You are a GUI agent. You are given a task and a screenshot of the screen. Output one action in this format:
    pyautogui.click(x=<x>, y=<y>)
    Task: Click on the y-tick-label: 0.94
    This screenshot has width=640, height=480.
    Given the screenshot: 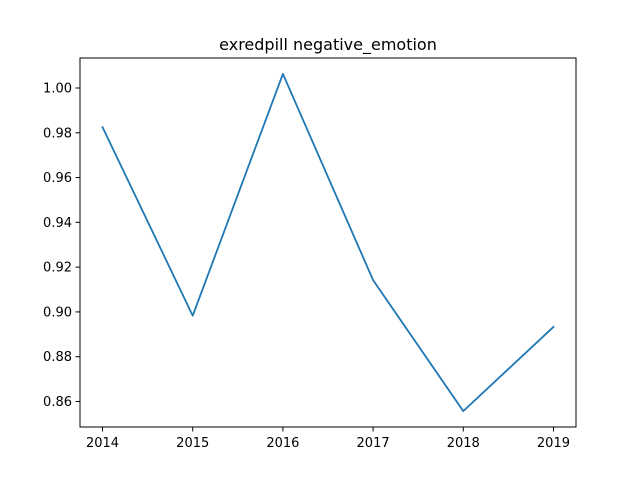 What is the action you would take?
    pyautogui.click(x=57, y=223)
    